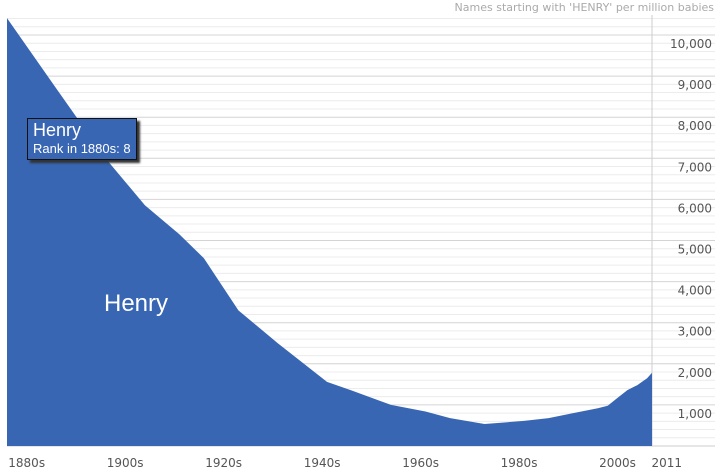  I want to click on y-tick-label: 8,000, so click(695, 126).